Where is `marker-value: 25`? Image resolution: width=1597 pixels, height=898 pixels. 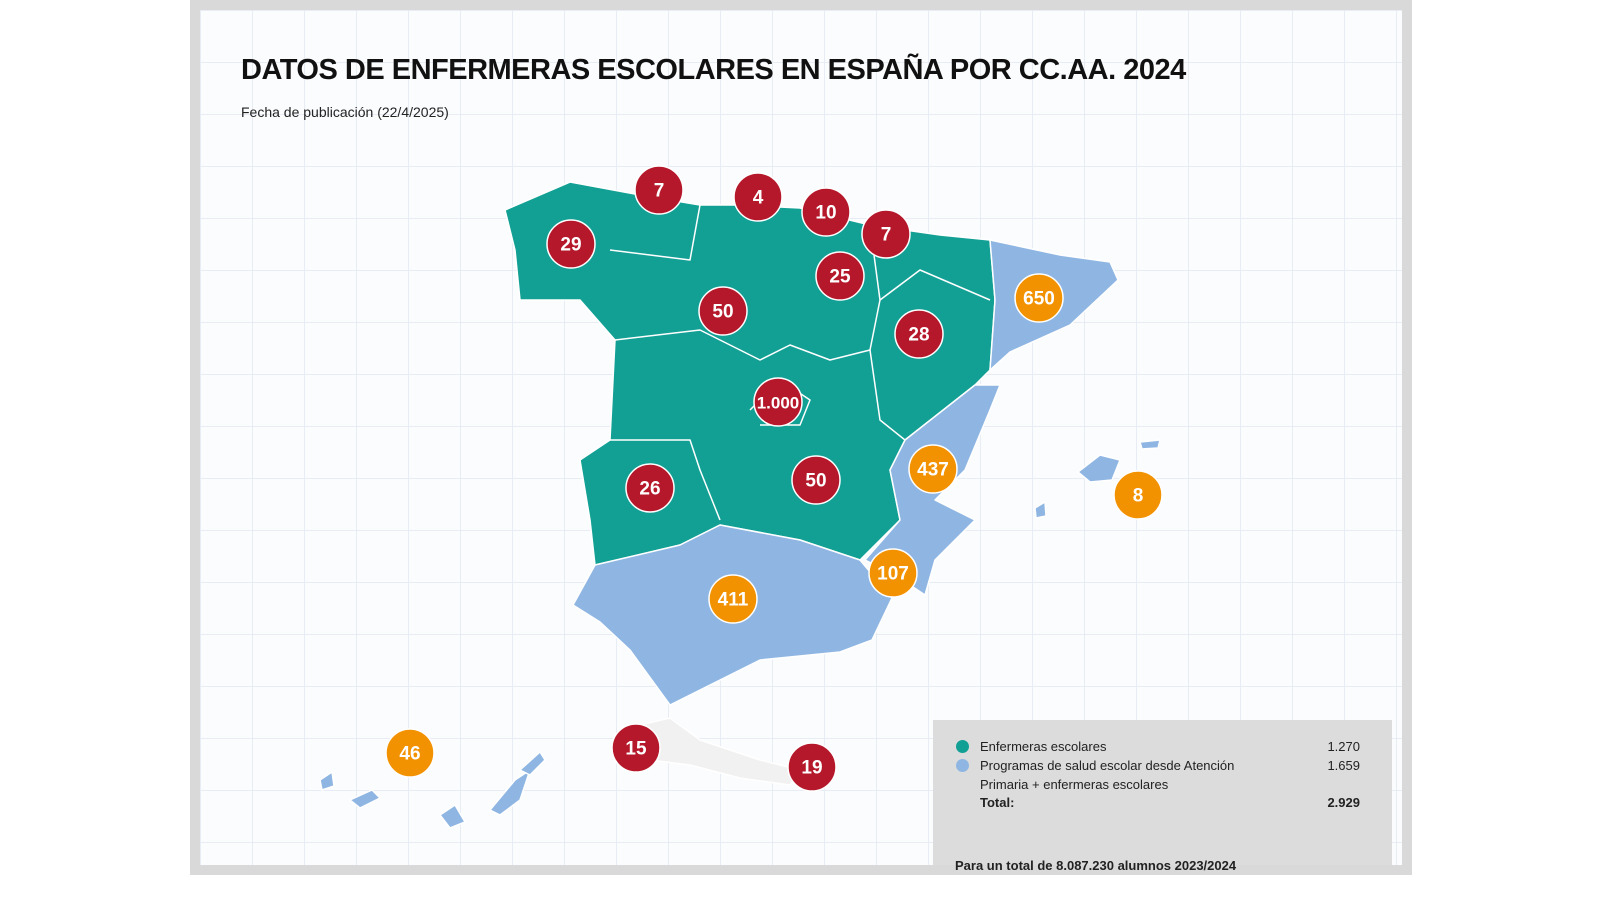 marker-value: 25 is located at coordinates (840, 277).